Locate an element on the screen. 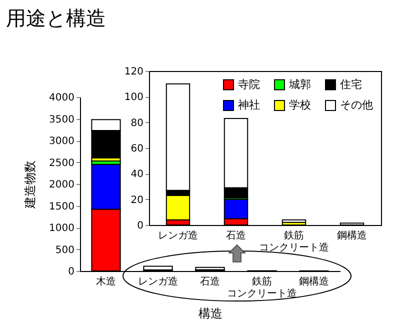  legend-label: その他 is located at coordinates (356, 105).